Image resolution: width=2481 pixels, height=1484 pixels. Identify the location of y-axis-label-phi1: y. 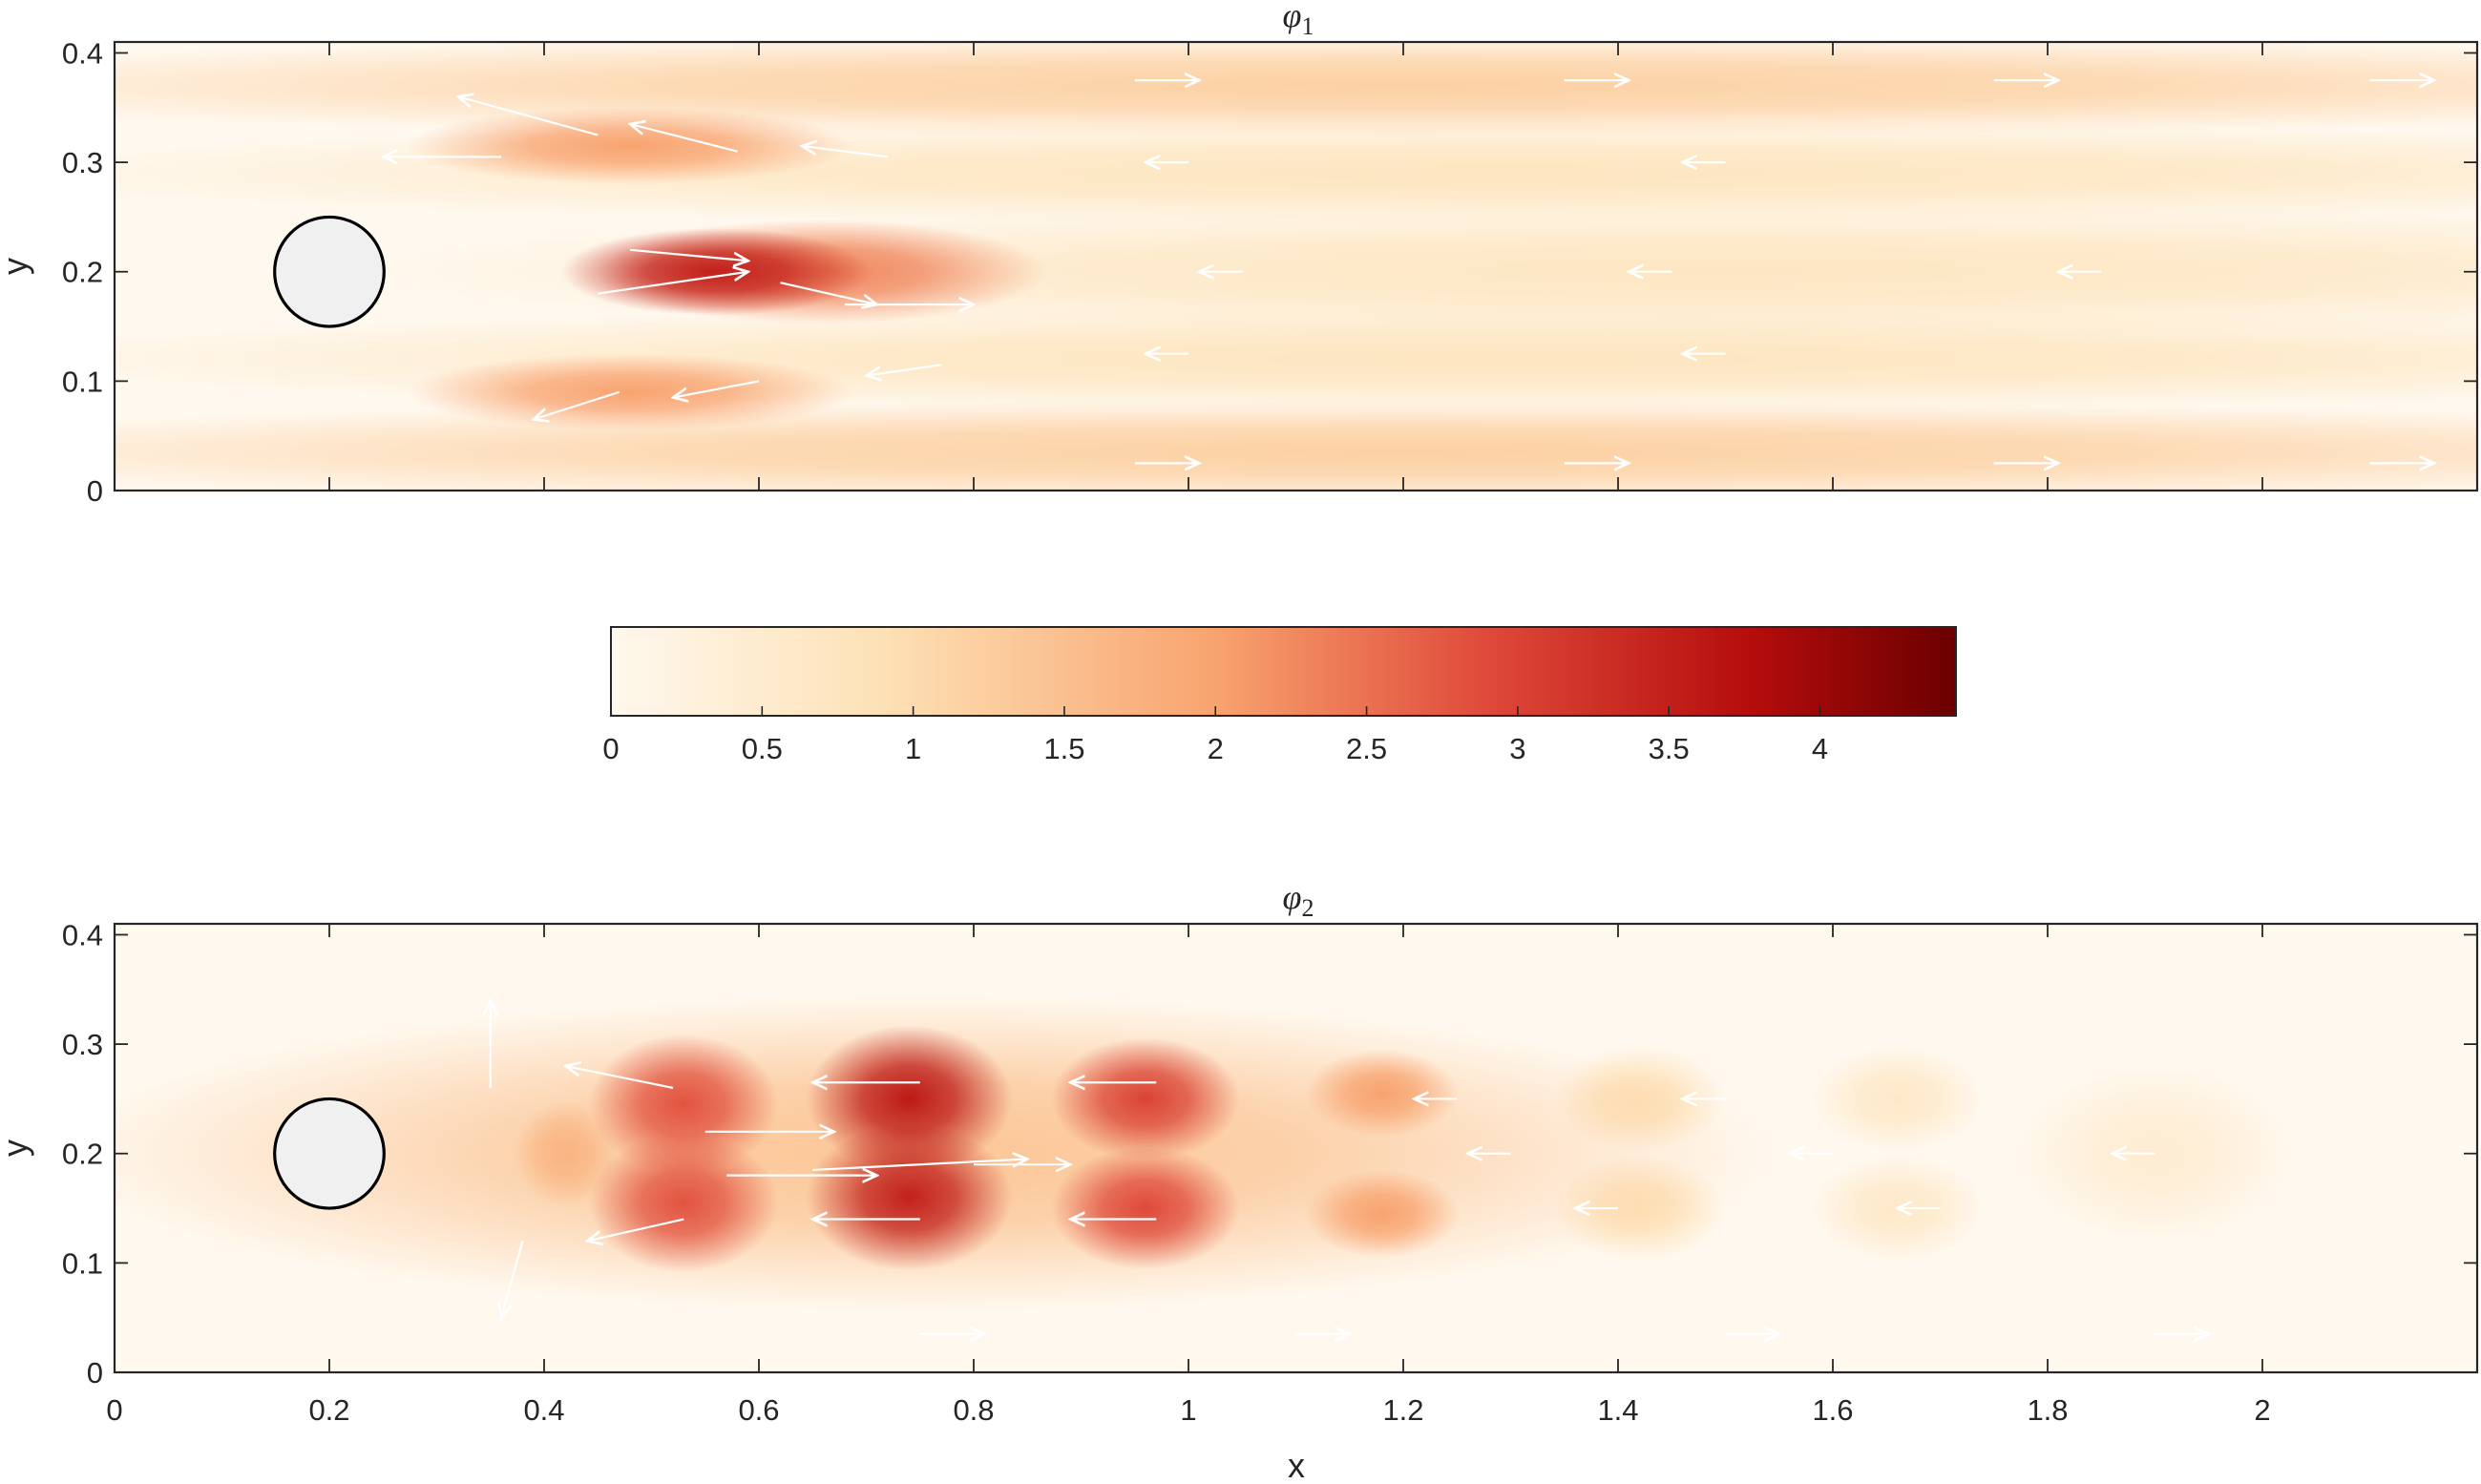
(17, 266).